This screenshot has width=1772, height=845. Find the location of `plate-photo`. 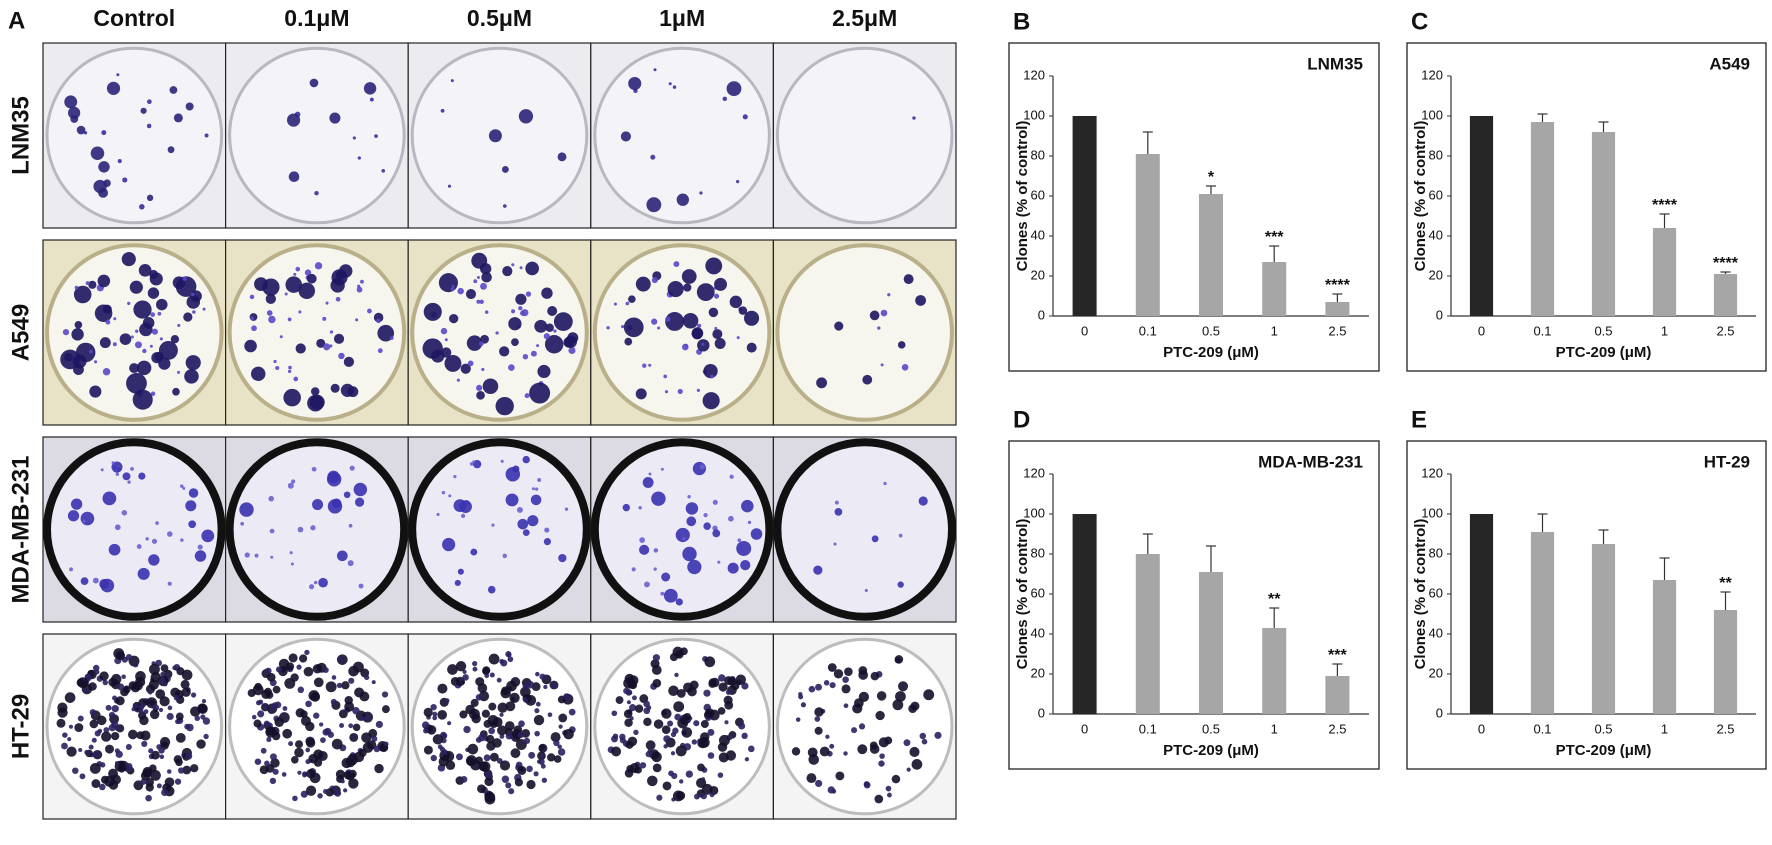

plate-photo is located at coordinates (682, 529).